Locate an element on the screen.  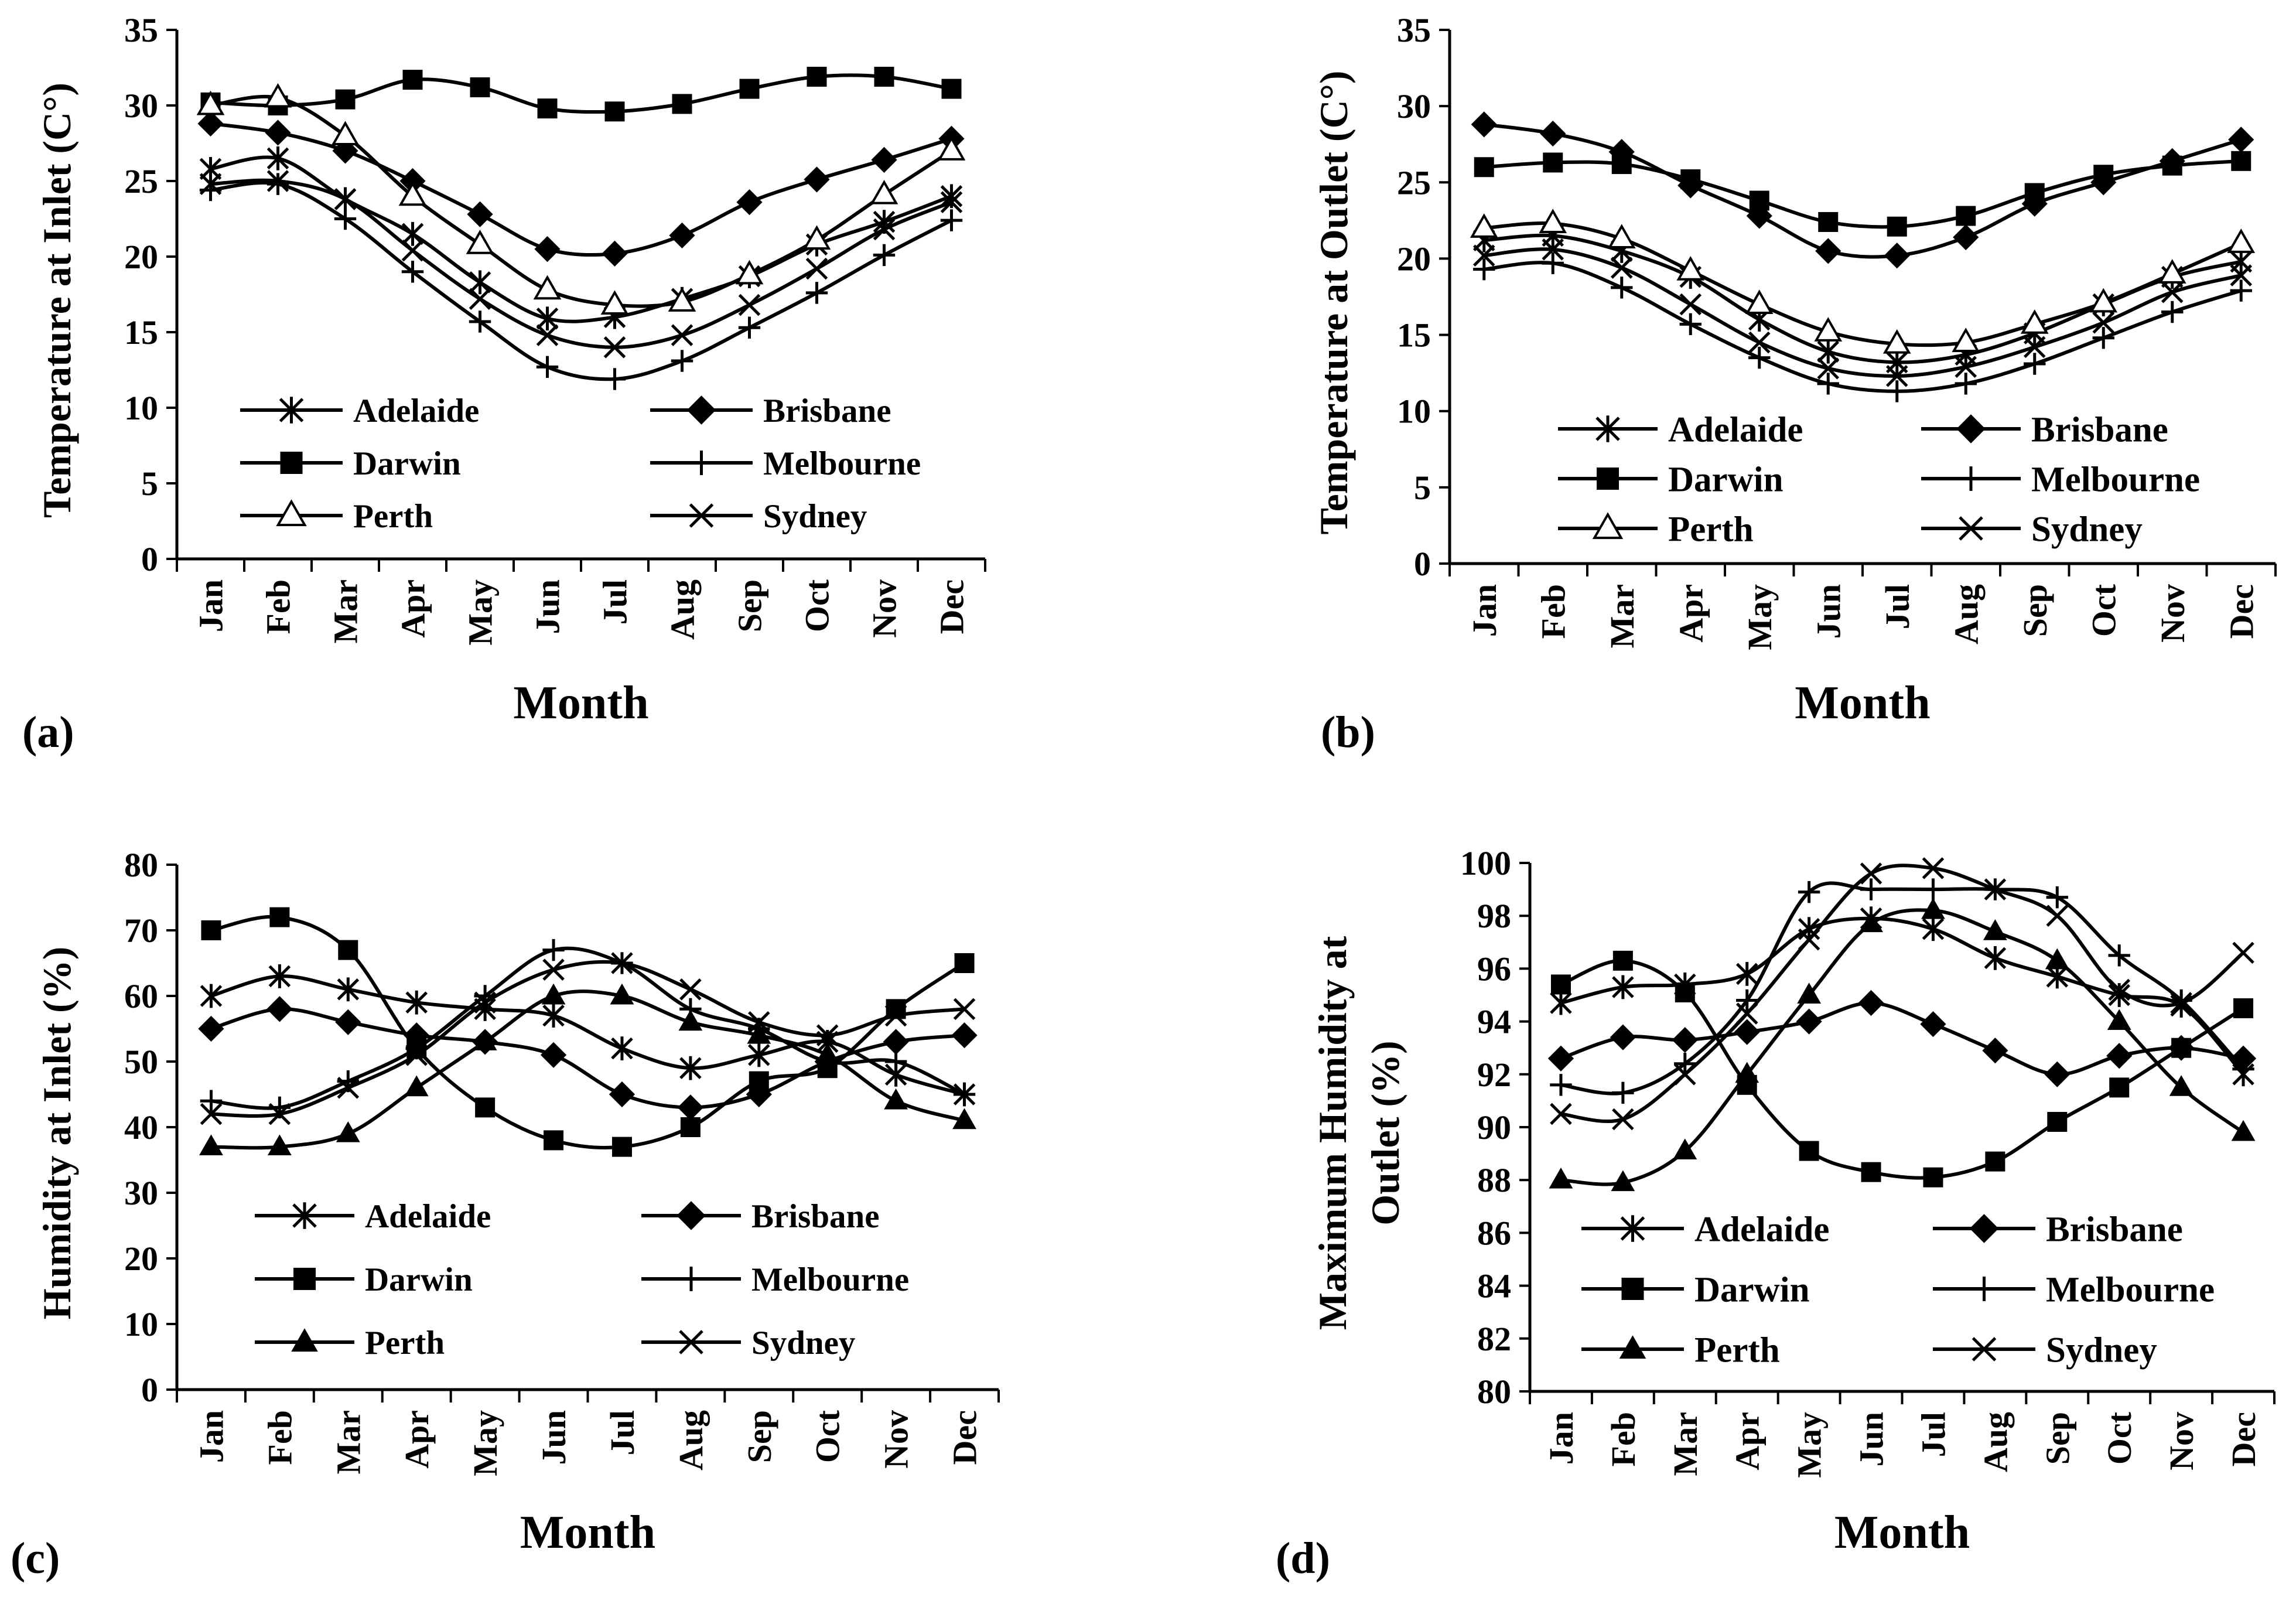
y-tick-label: 98 is located at coordinates (1494, 916).